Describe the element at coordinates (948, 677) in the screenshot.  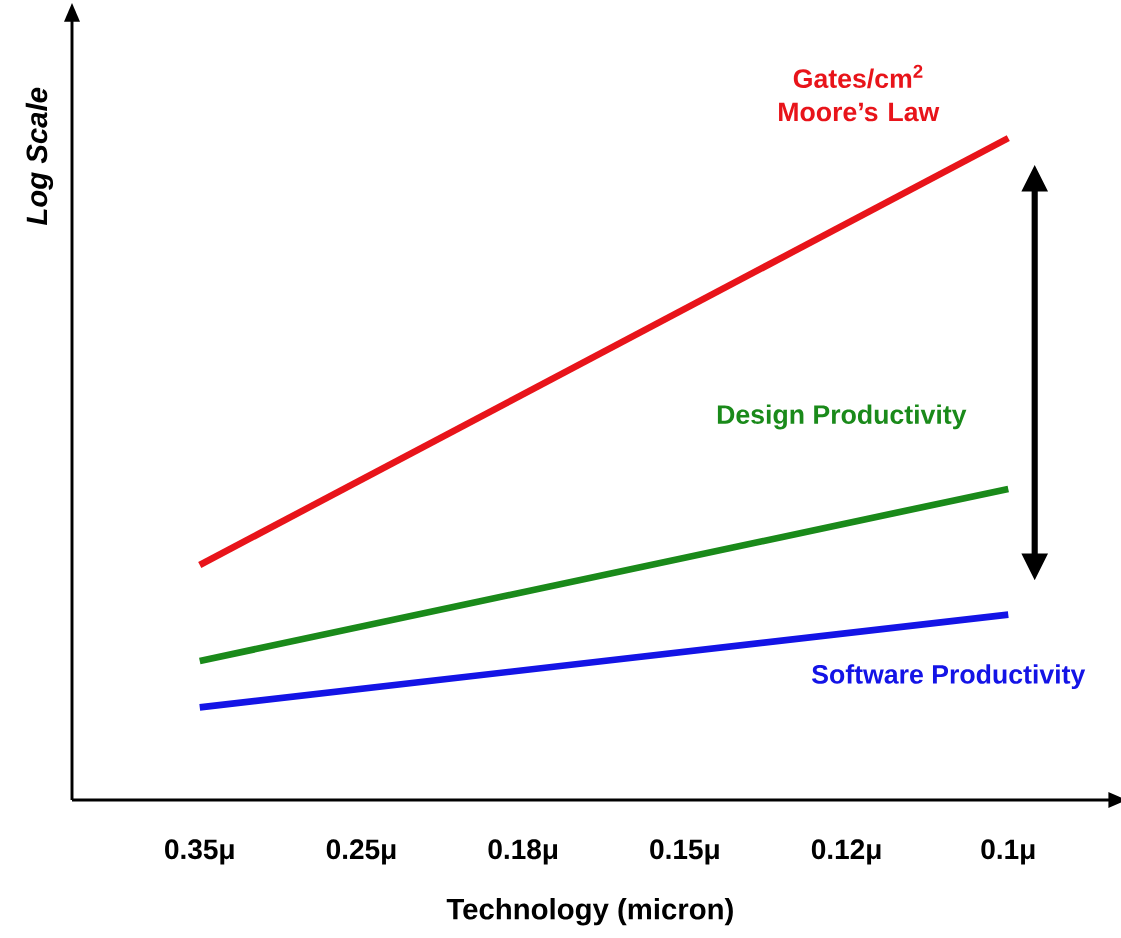
I see `series-label: Software Productivity` at that location.